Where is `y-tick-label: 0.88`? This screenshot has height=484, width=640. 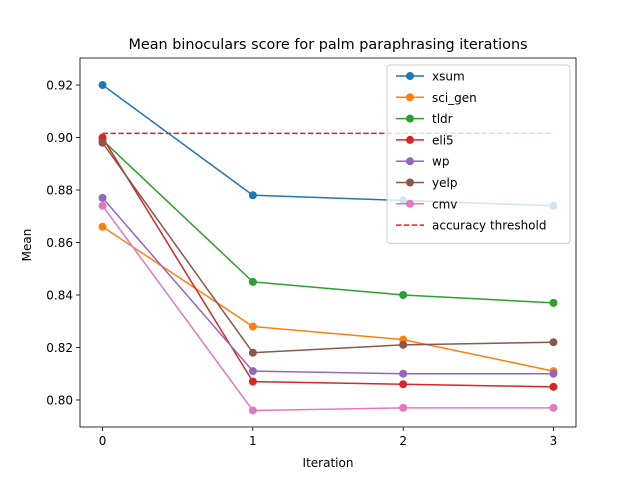
y-tick-label: 0.88 is located at coordinates (59, 191).